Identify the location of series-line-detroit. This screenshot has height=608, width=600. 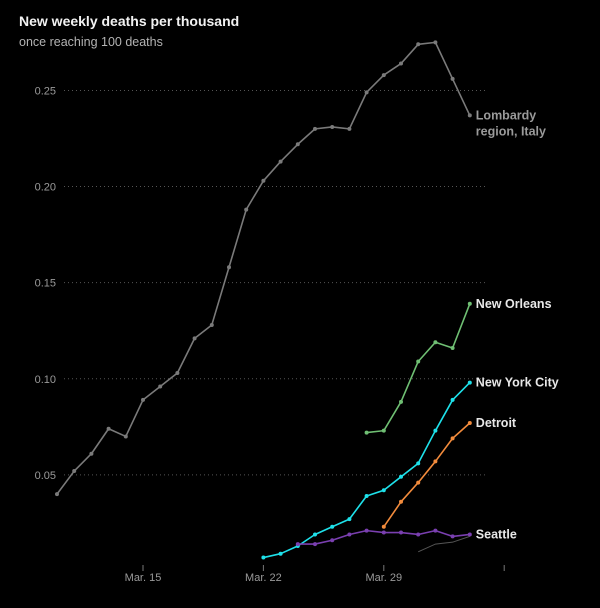
(427, 475).